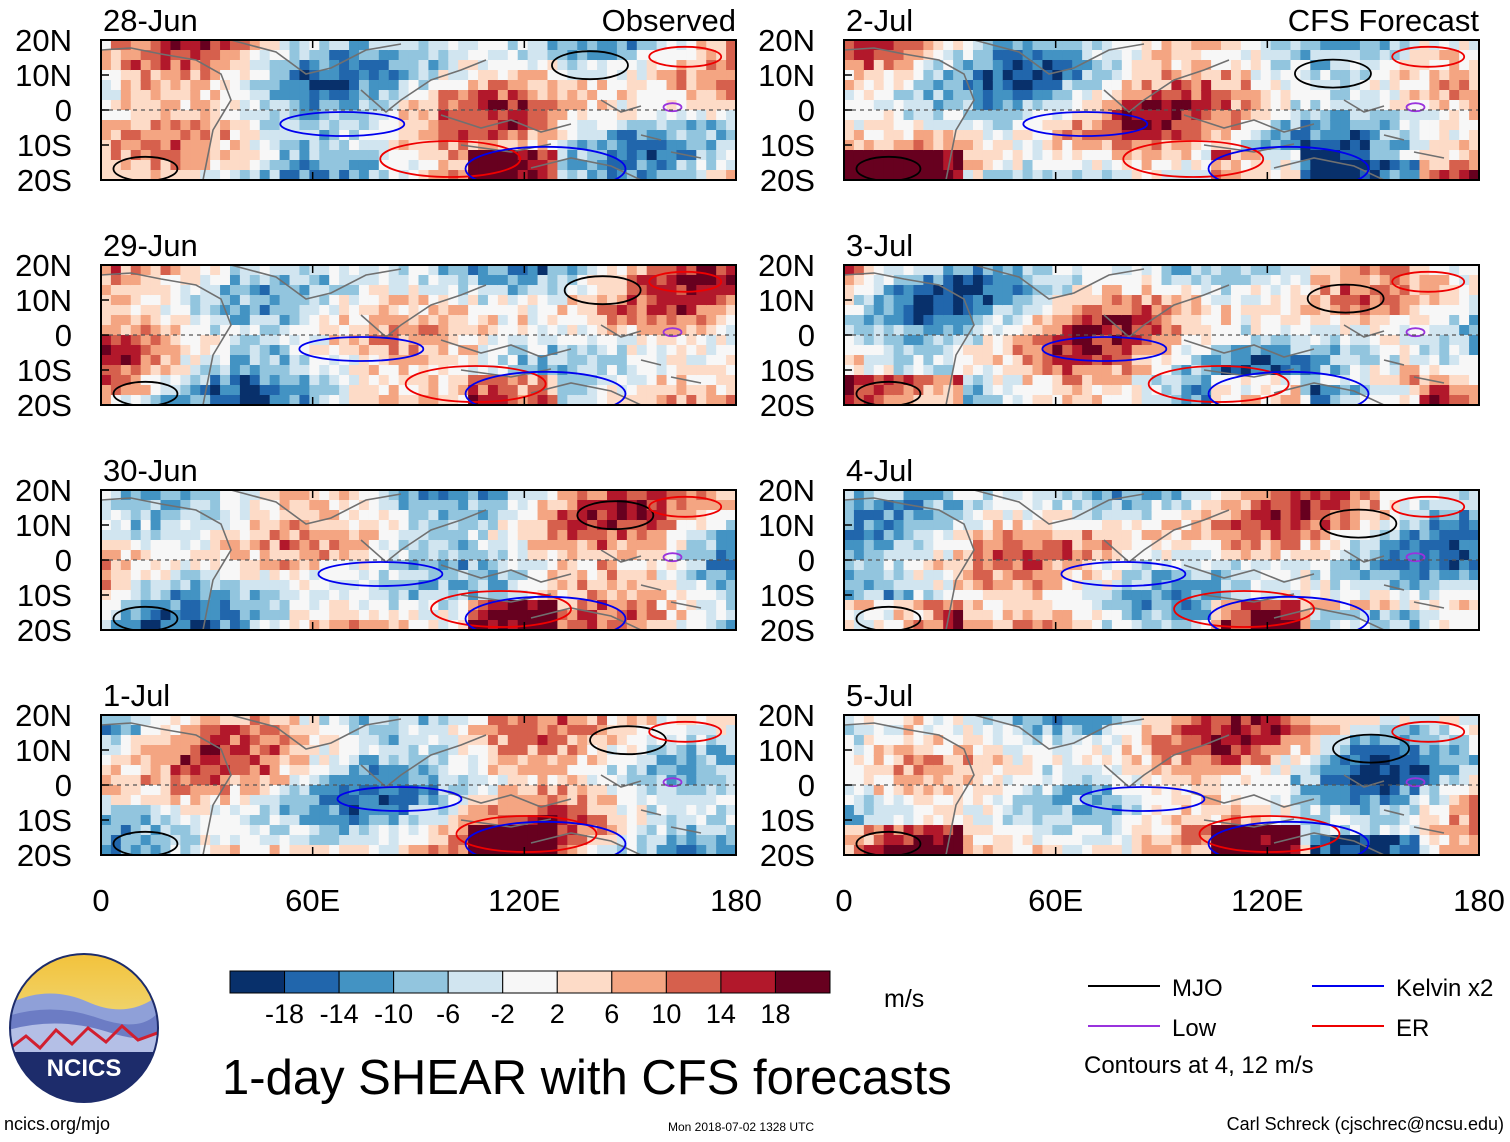 Image resolution: width=1510 pixels, height=1142 pixels. I want to click on y-tick-label: 10S, so click(44, 145).